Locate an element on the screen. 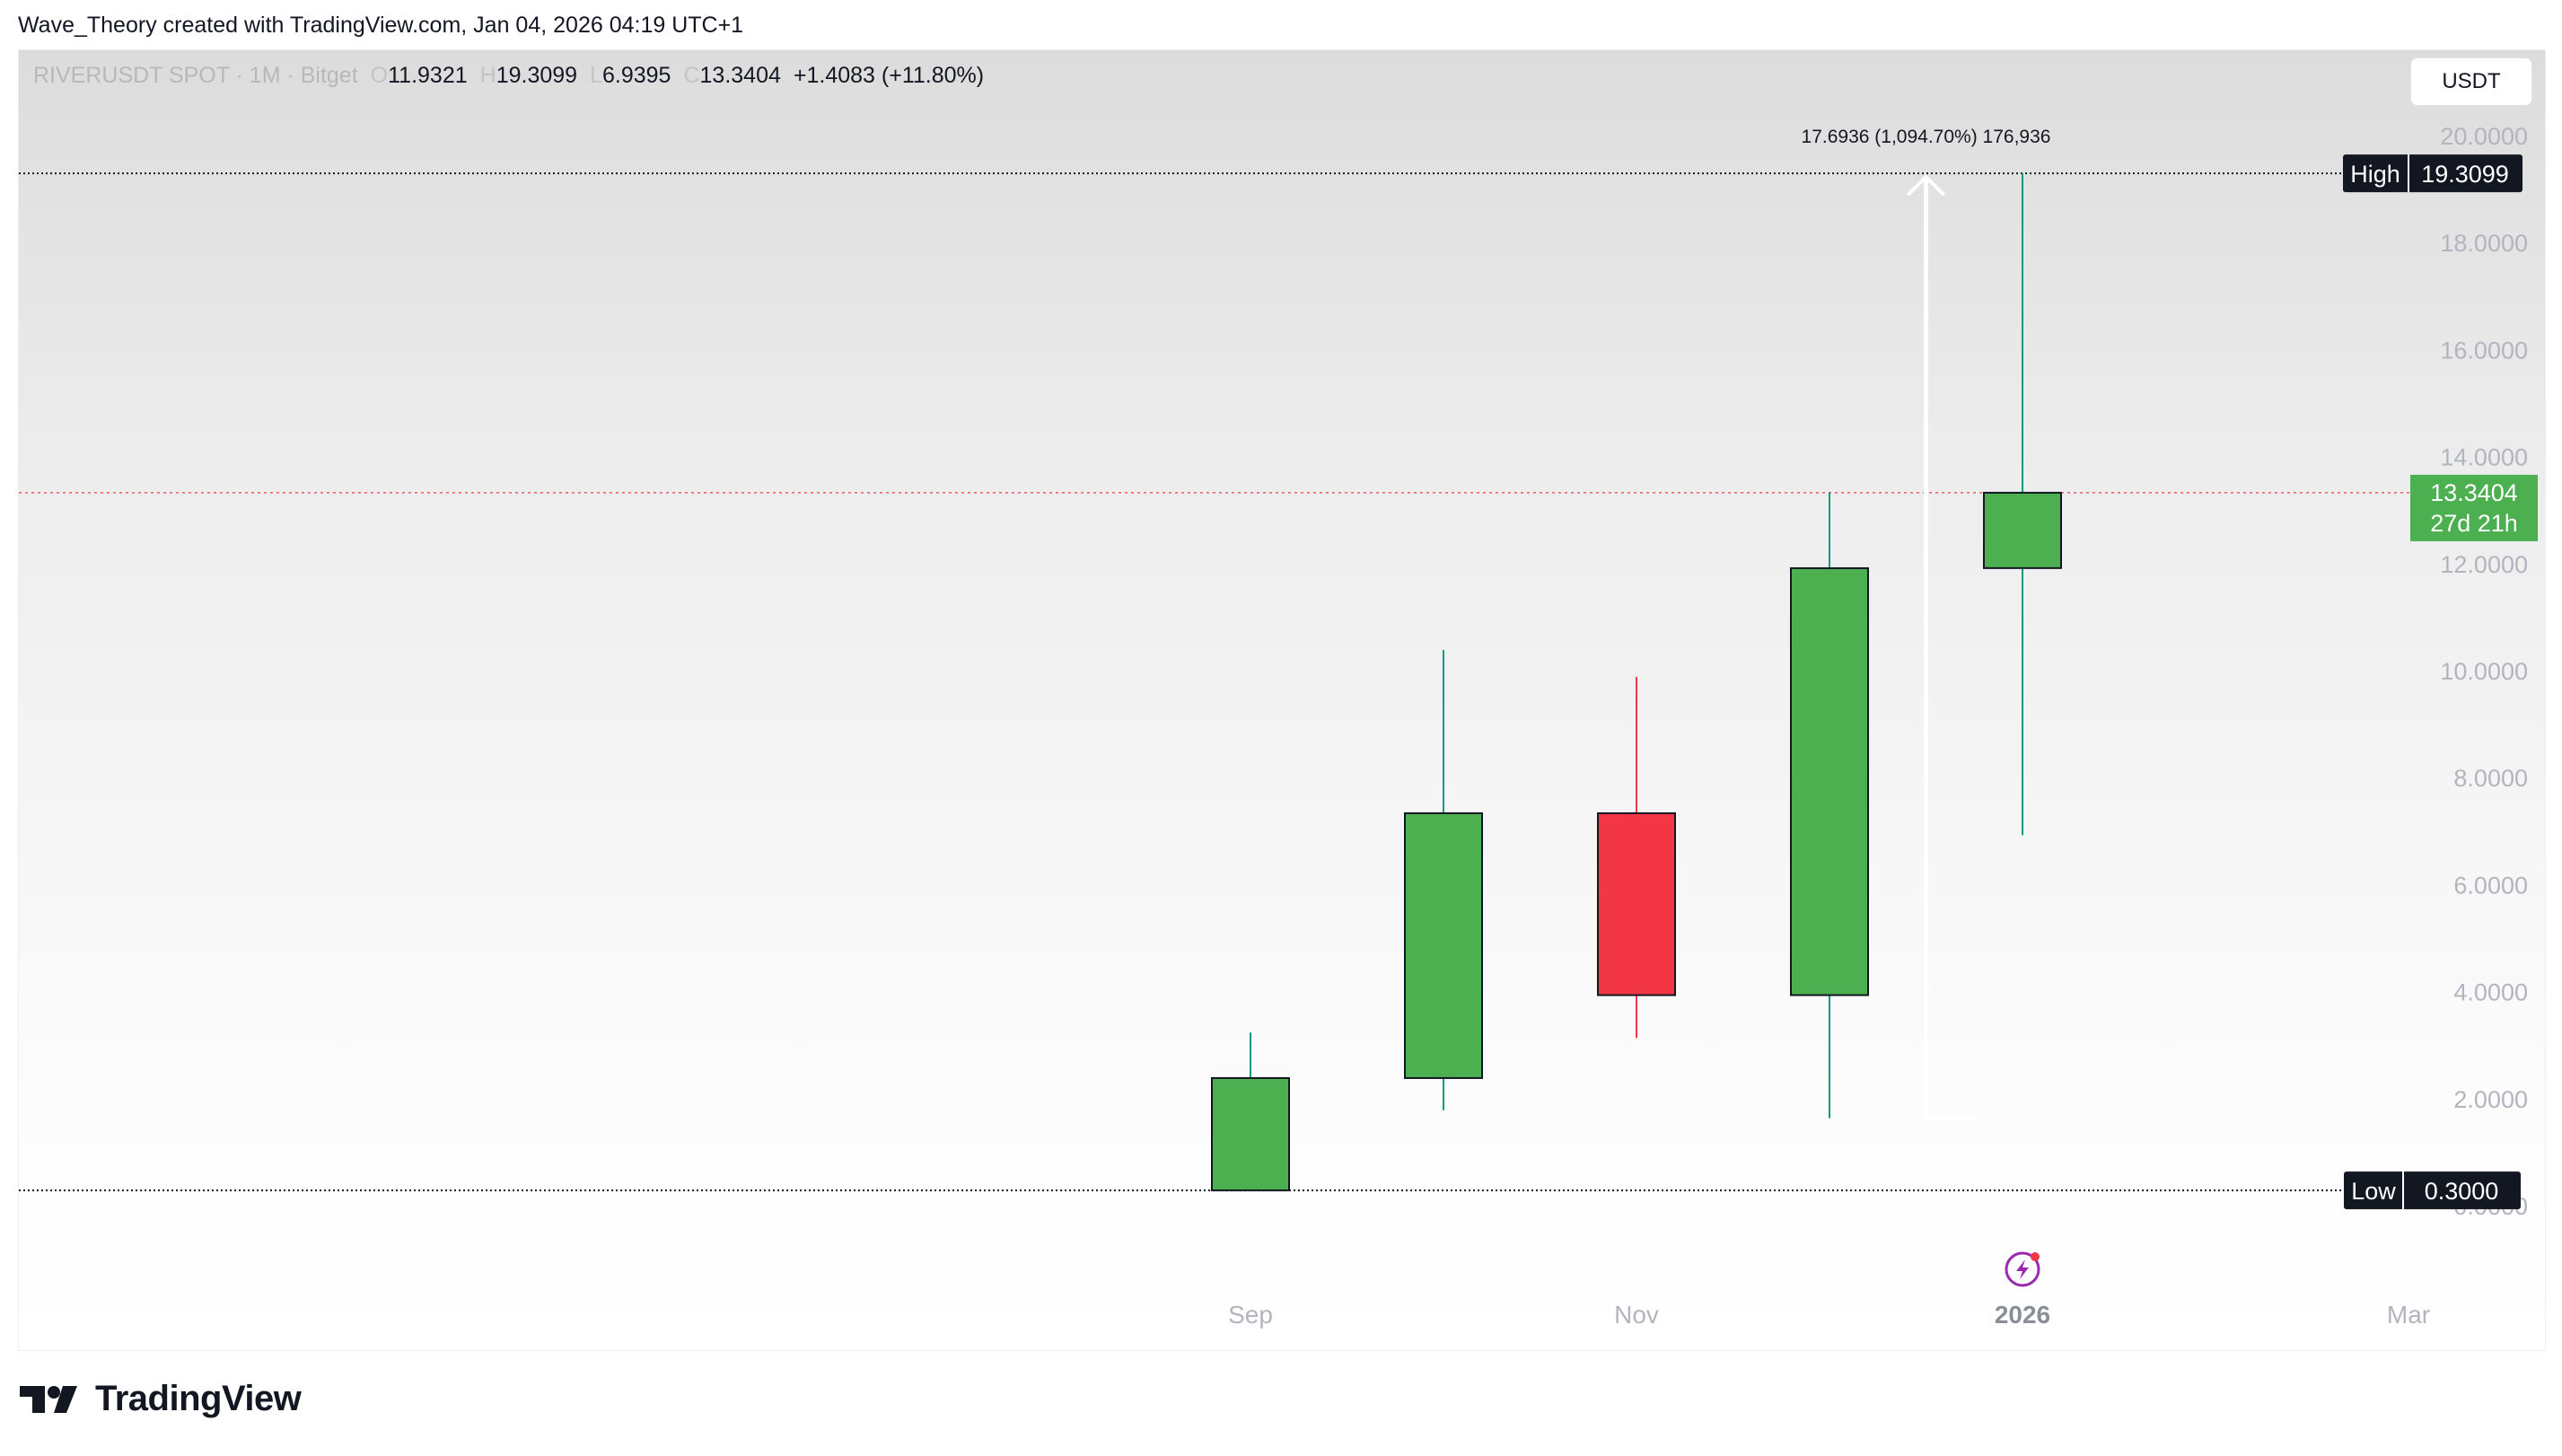 The height and width of the screenshot is (1456, 2562). y-axis-tick-label: 4.0000 is located at coordinates (2490, 992).